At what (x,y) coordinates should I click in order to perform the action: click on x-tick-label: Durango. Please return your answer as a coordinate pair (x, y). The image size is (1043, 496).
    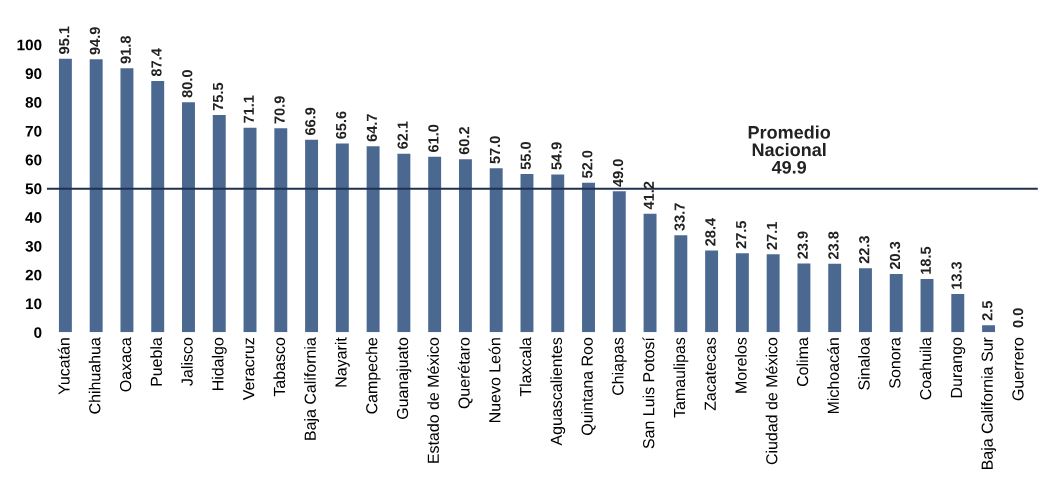
    Looking at the image, I should click on (958, 367).